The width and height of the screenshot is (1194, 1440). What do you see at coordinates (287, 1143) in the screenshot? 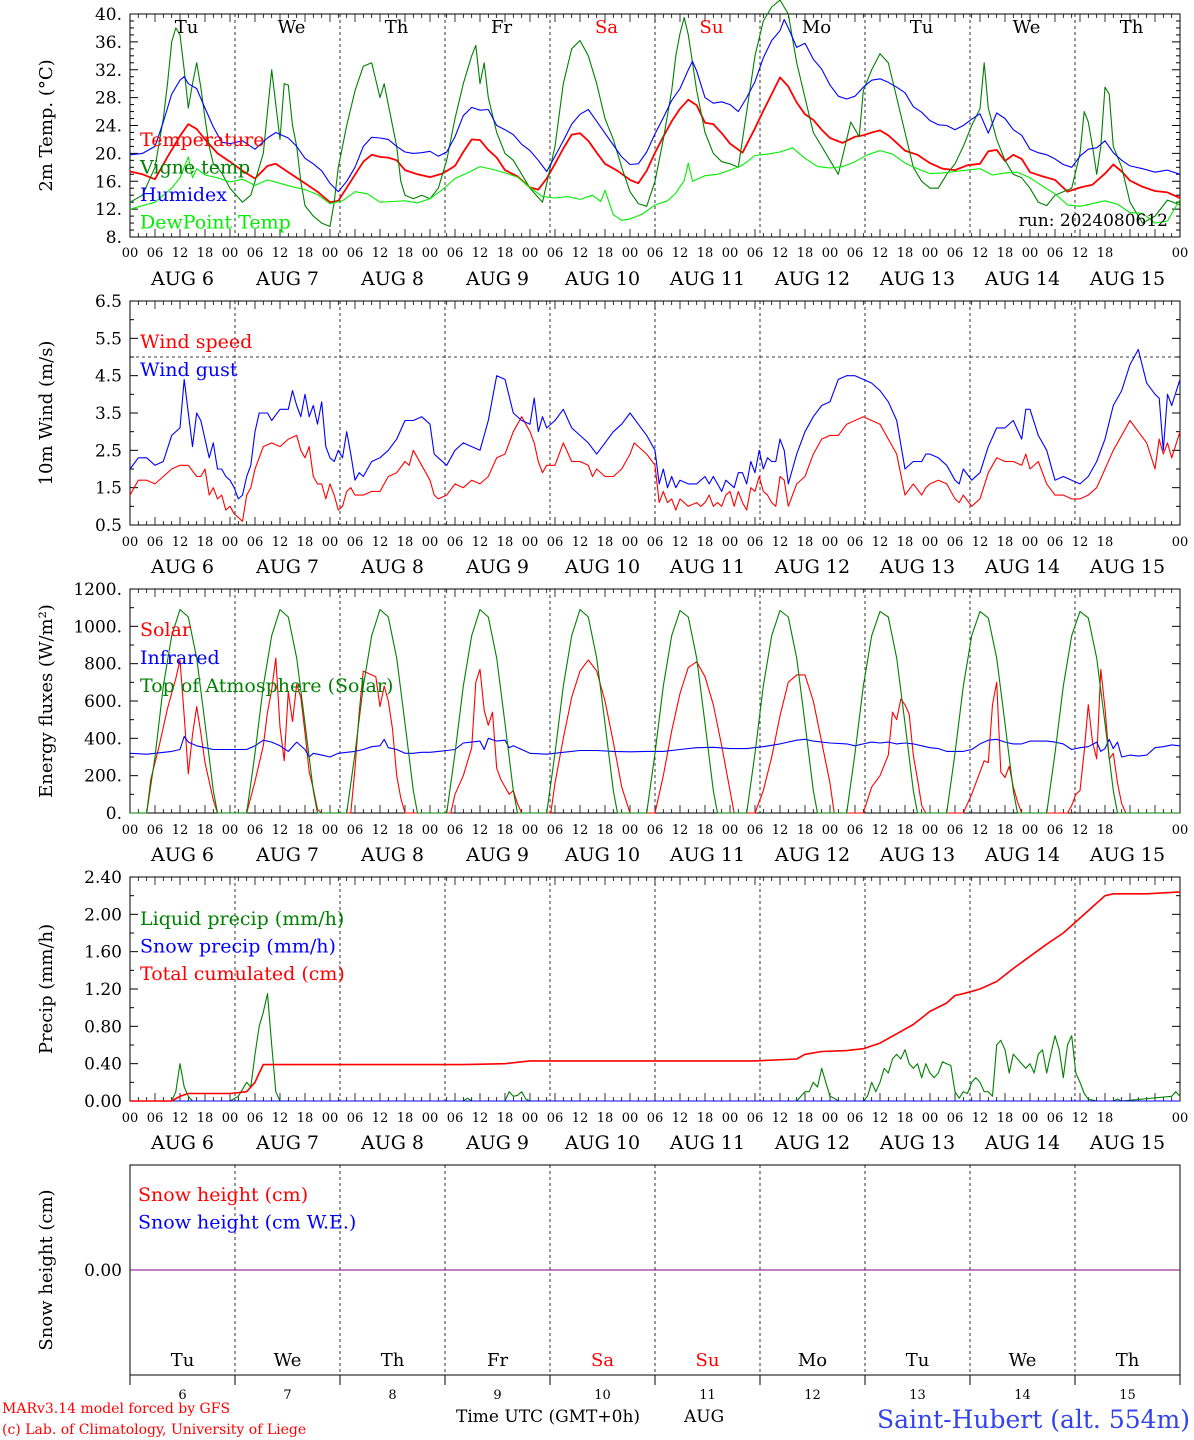
I see `date-label: AUG 7` at bounding box center [287, 1143].